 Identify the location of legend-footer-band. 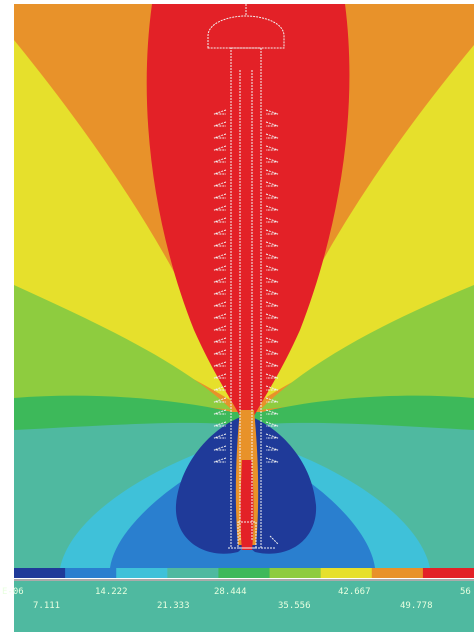
(244, 606).